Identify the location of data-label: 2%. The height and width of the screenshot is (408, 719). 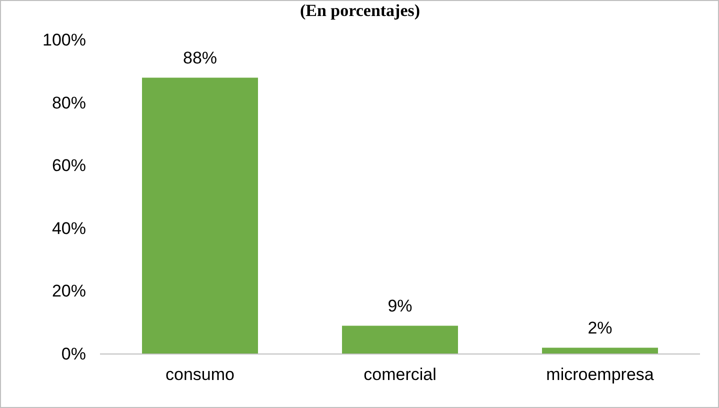
(600, 328).